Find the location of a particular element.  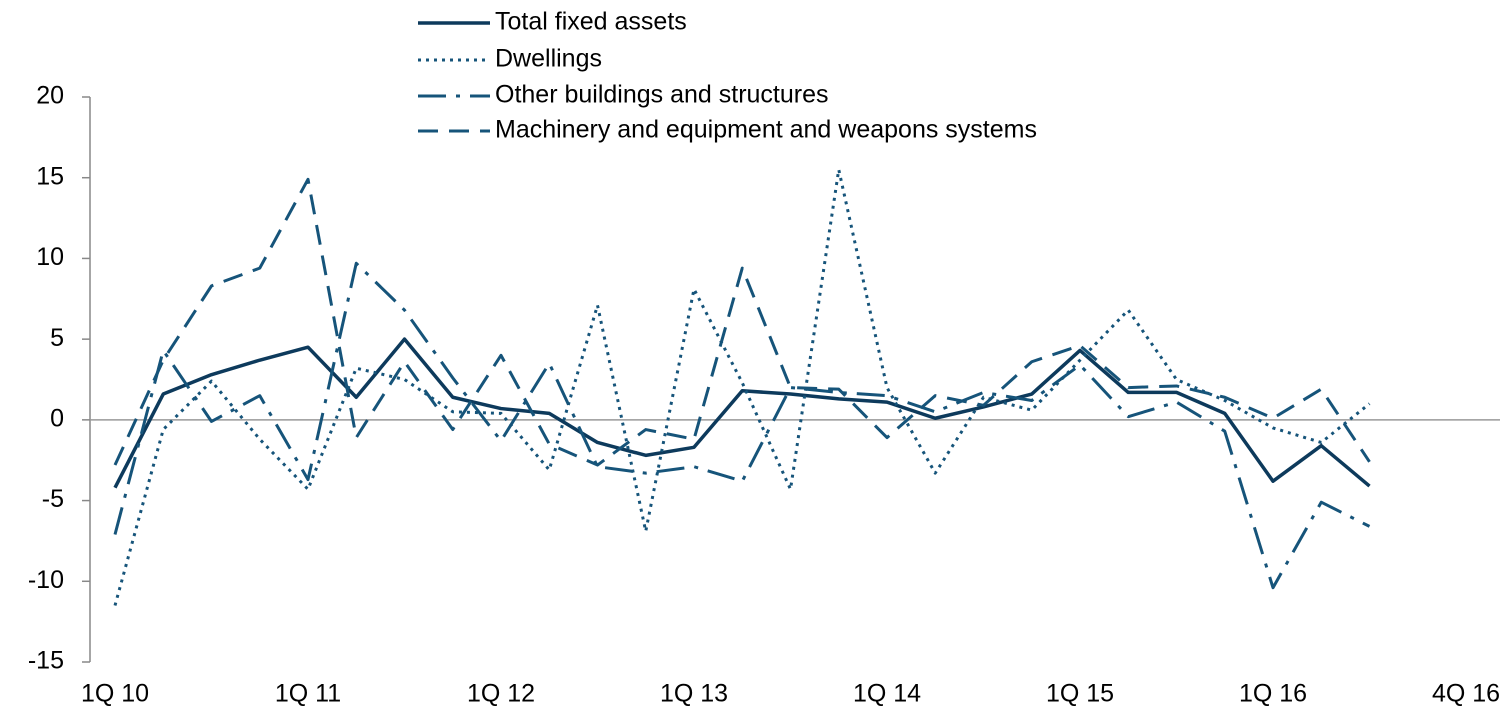

legend-label: Dwellings is located at coordinates (548, 59).